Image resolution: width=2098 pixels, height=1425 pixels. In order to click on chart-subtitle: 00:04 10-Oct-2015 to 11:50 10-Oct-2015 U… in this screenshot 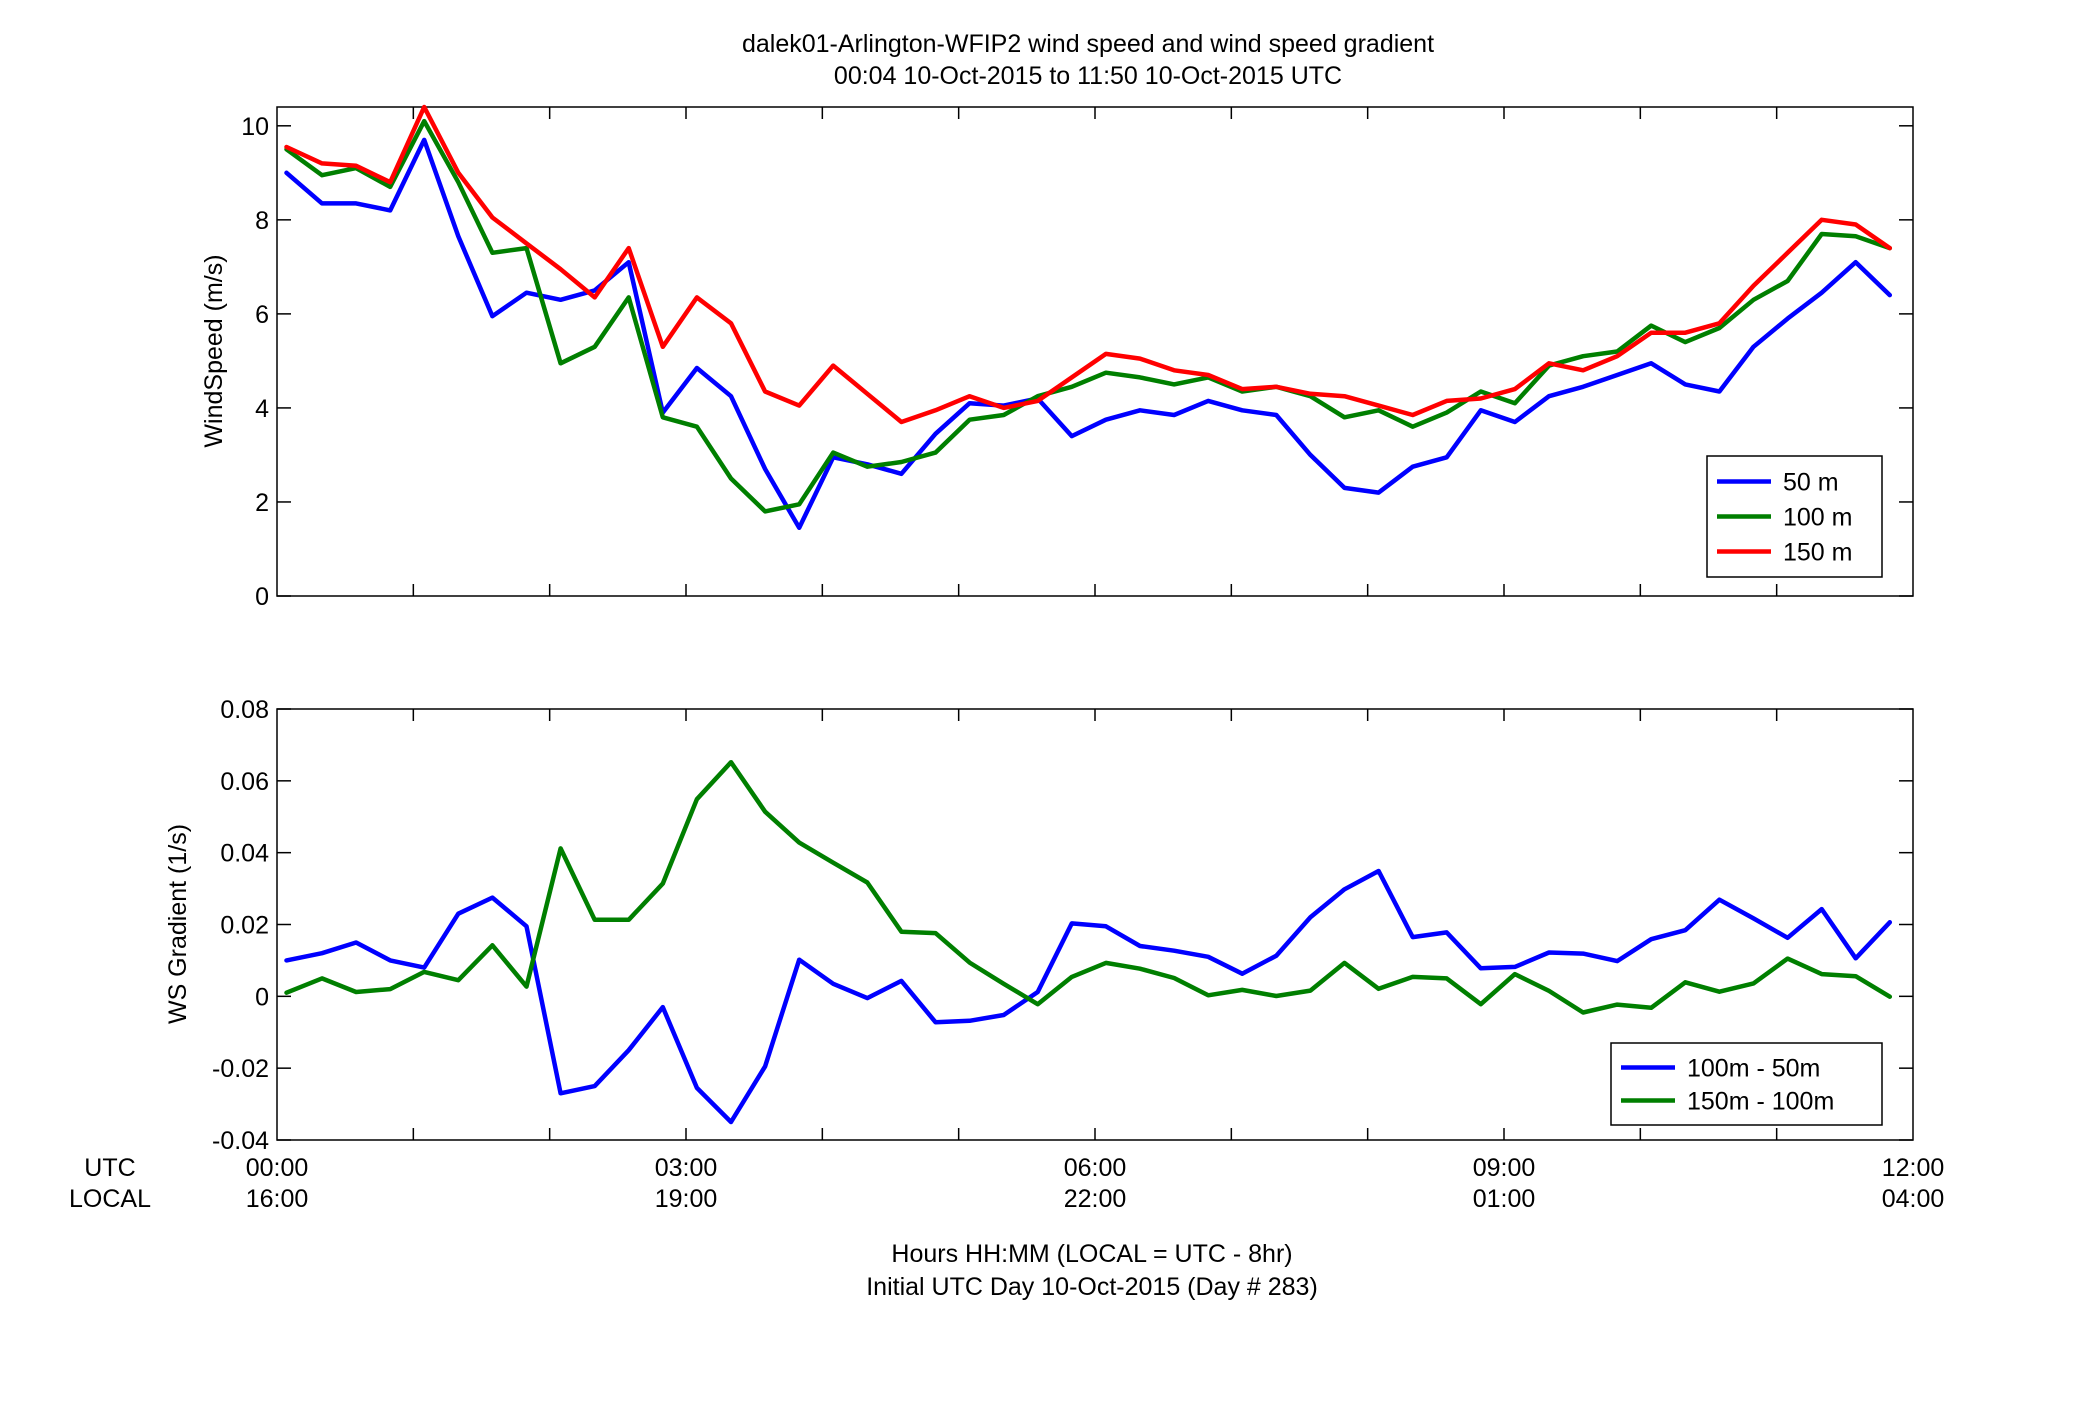, I will do `click(1088, 76)`.